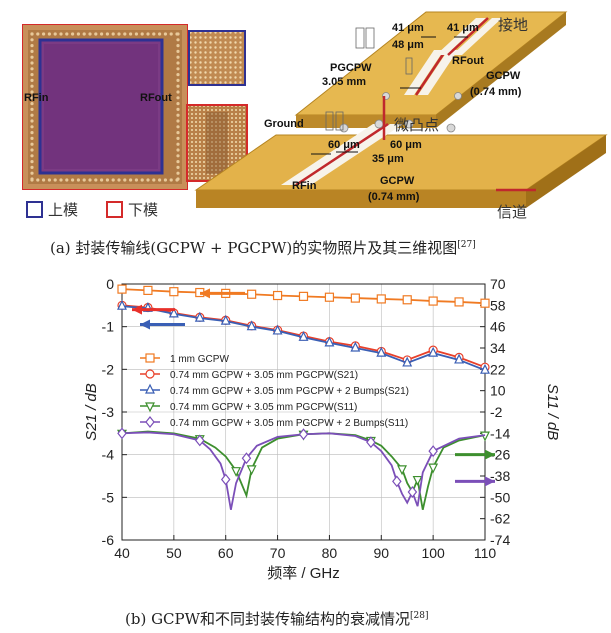 This screenshot has width=611, height=633. Describe the element at coordinates (500, 433) in the screenshot. I see `y-right-tick-label: -14` at that location.